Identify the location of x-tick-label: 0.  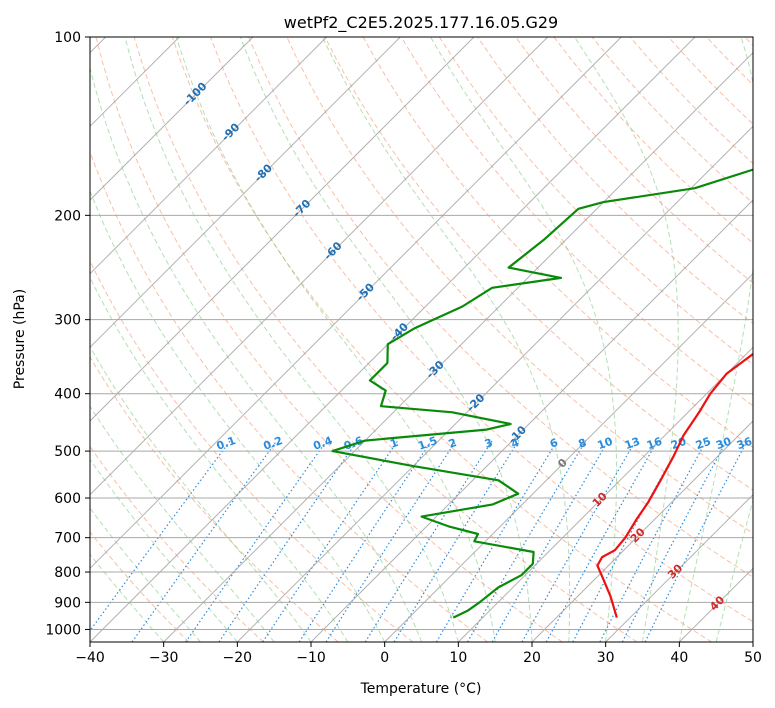
(384, 658).